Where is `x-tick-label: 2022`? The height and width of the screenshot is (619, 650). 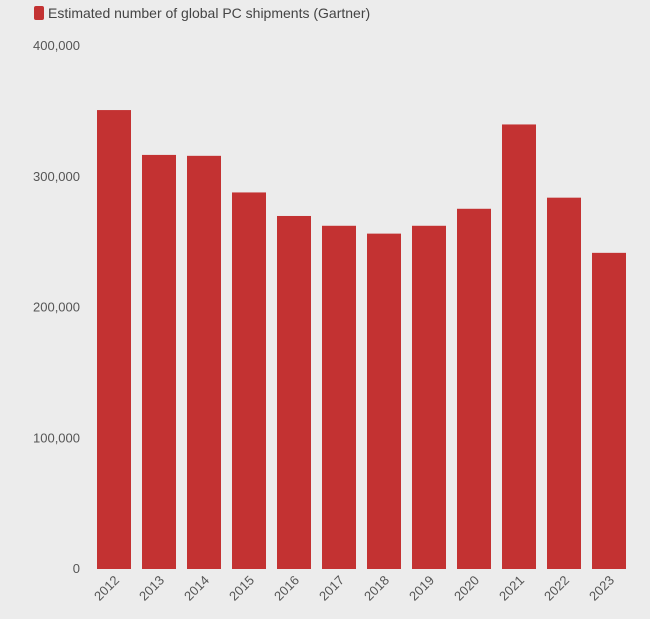 x-tick-label: 2022 is located at coordinates (556, 588).